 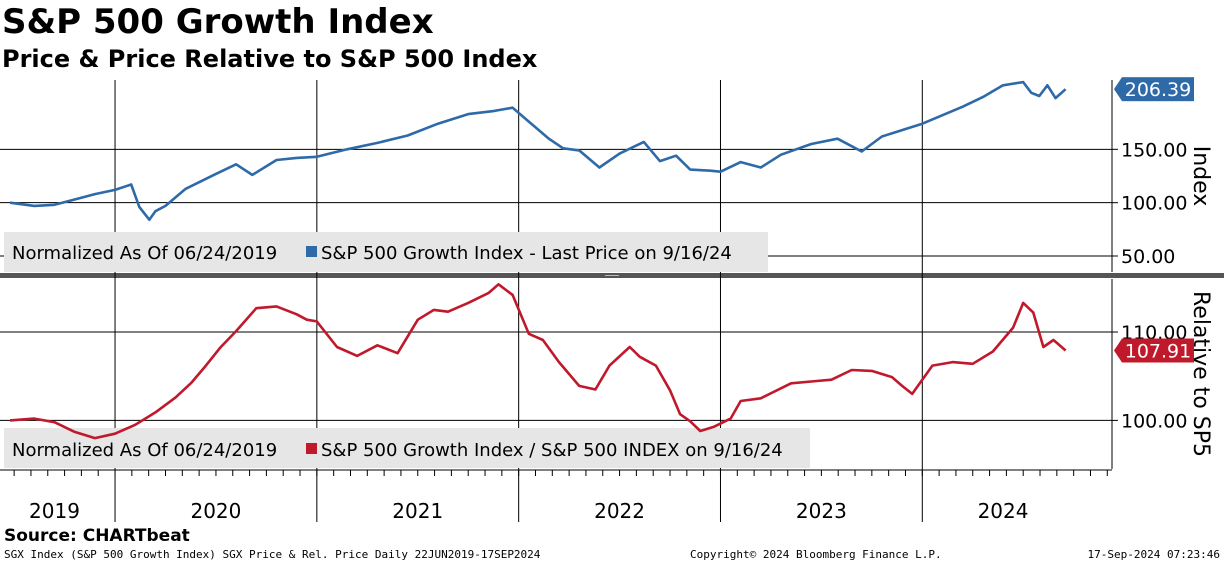 I want to click on x-tick-label: 2023, so click(x=821, y=511).